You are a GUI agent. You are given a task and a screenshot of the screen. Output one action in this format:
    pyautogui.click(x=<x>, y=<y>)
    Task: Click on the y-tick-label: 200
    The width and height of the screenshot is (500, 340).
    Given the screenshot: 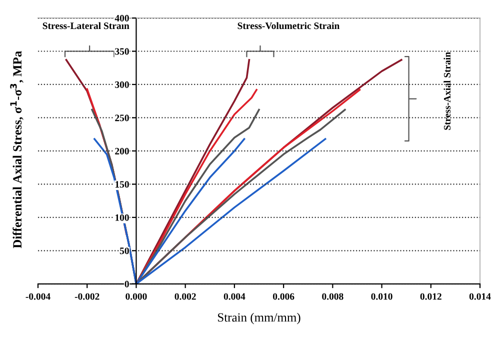 What is the action you would take?
    pyautogui.click(x=122, y=151)
    